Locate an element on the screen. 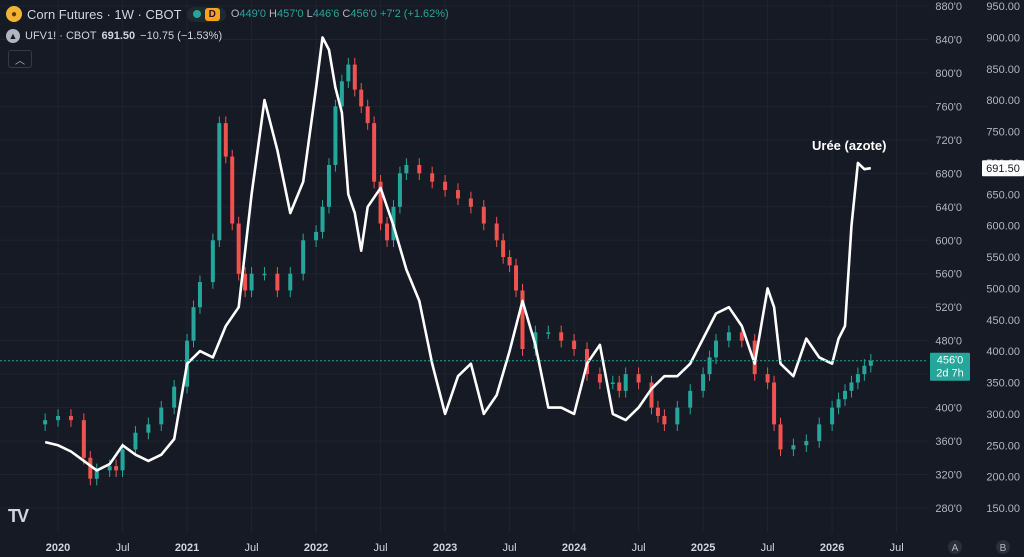  left-axis-label: 560'0 is located at coordinates (948, 275).